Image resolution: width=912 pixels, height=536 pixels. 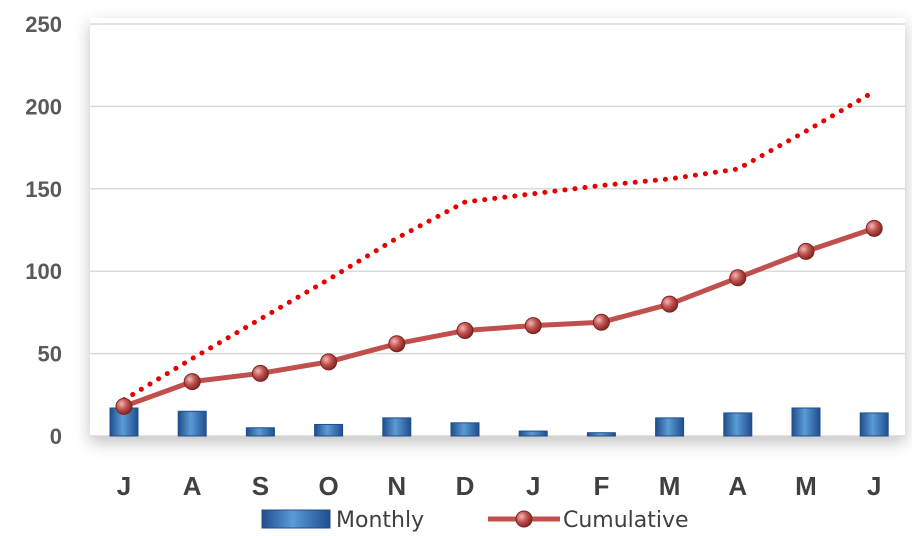 I want to click on x-tick-label: O, so click(x=328, y=486).